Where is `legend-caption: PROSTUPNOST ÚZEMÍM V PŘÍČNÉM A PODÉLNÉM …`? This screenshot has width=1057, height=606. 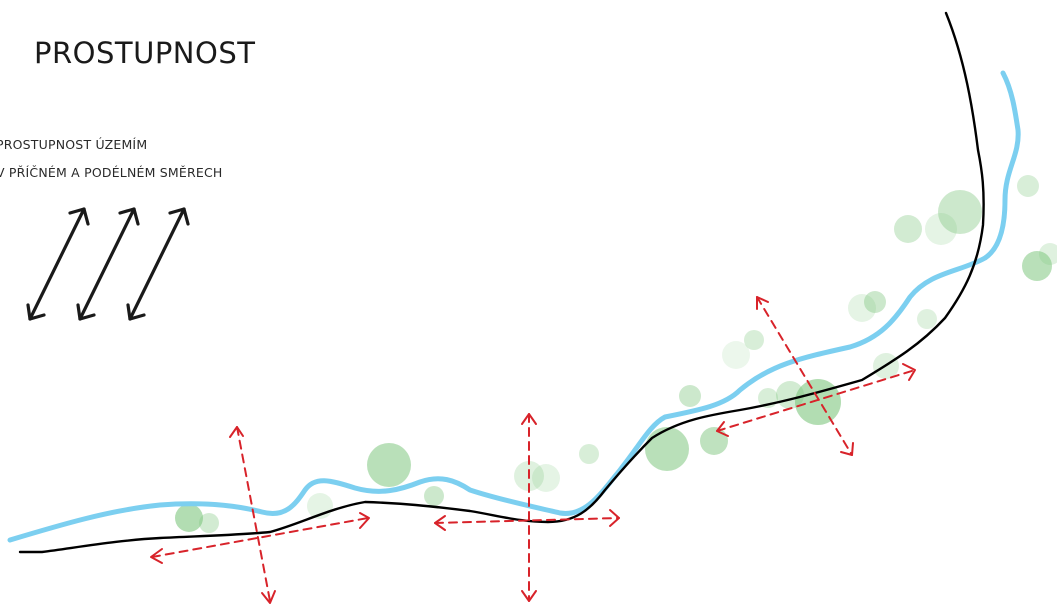 legend-caption: PROSTUPNOST ÚZEMÍM V PŘÍČNÉM A PODÉLNÉM … is located at coordinates (111, 159).